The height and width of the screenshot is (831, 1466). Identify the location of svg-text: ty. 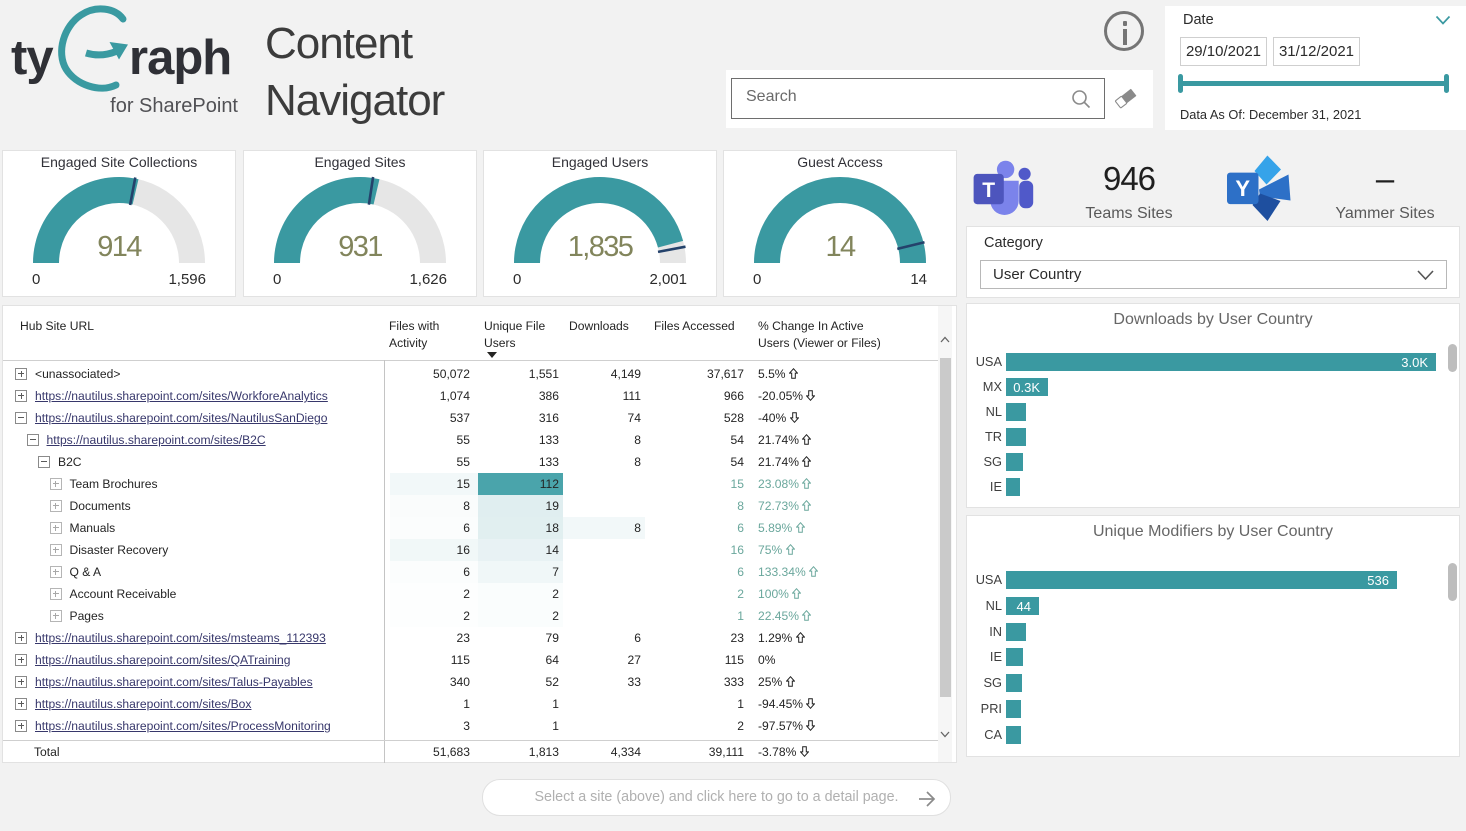
(32, 58).